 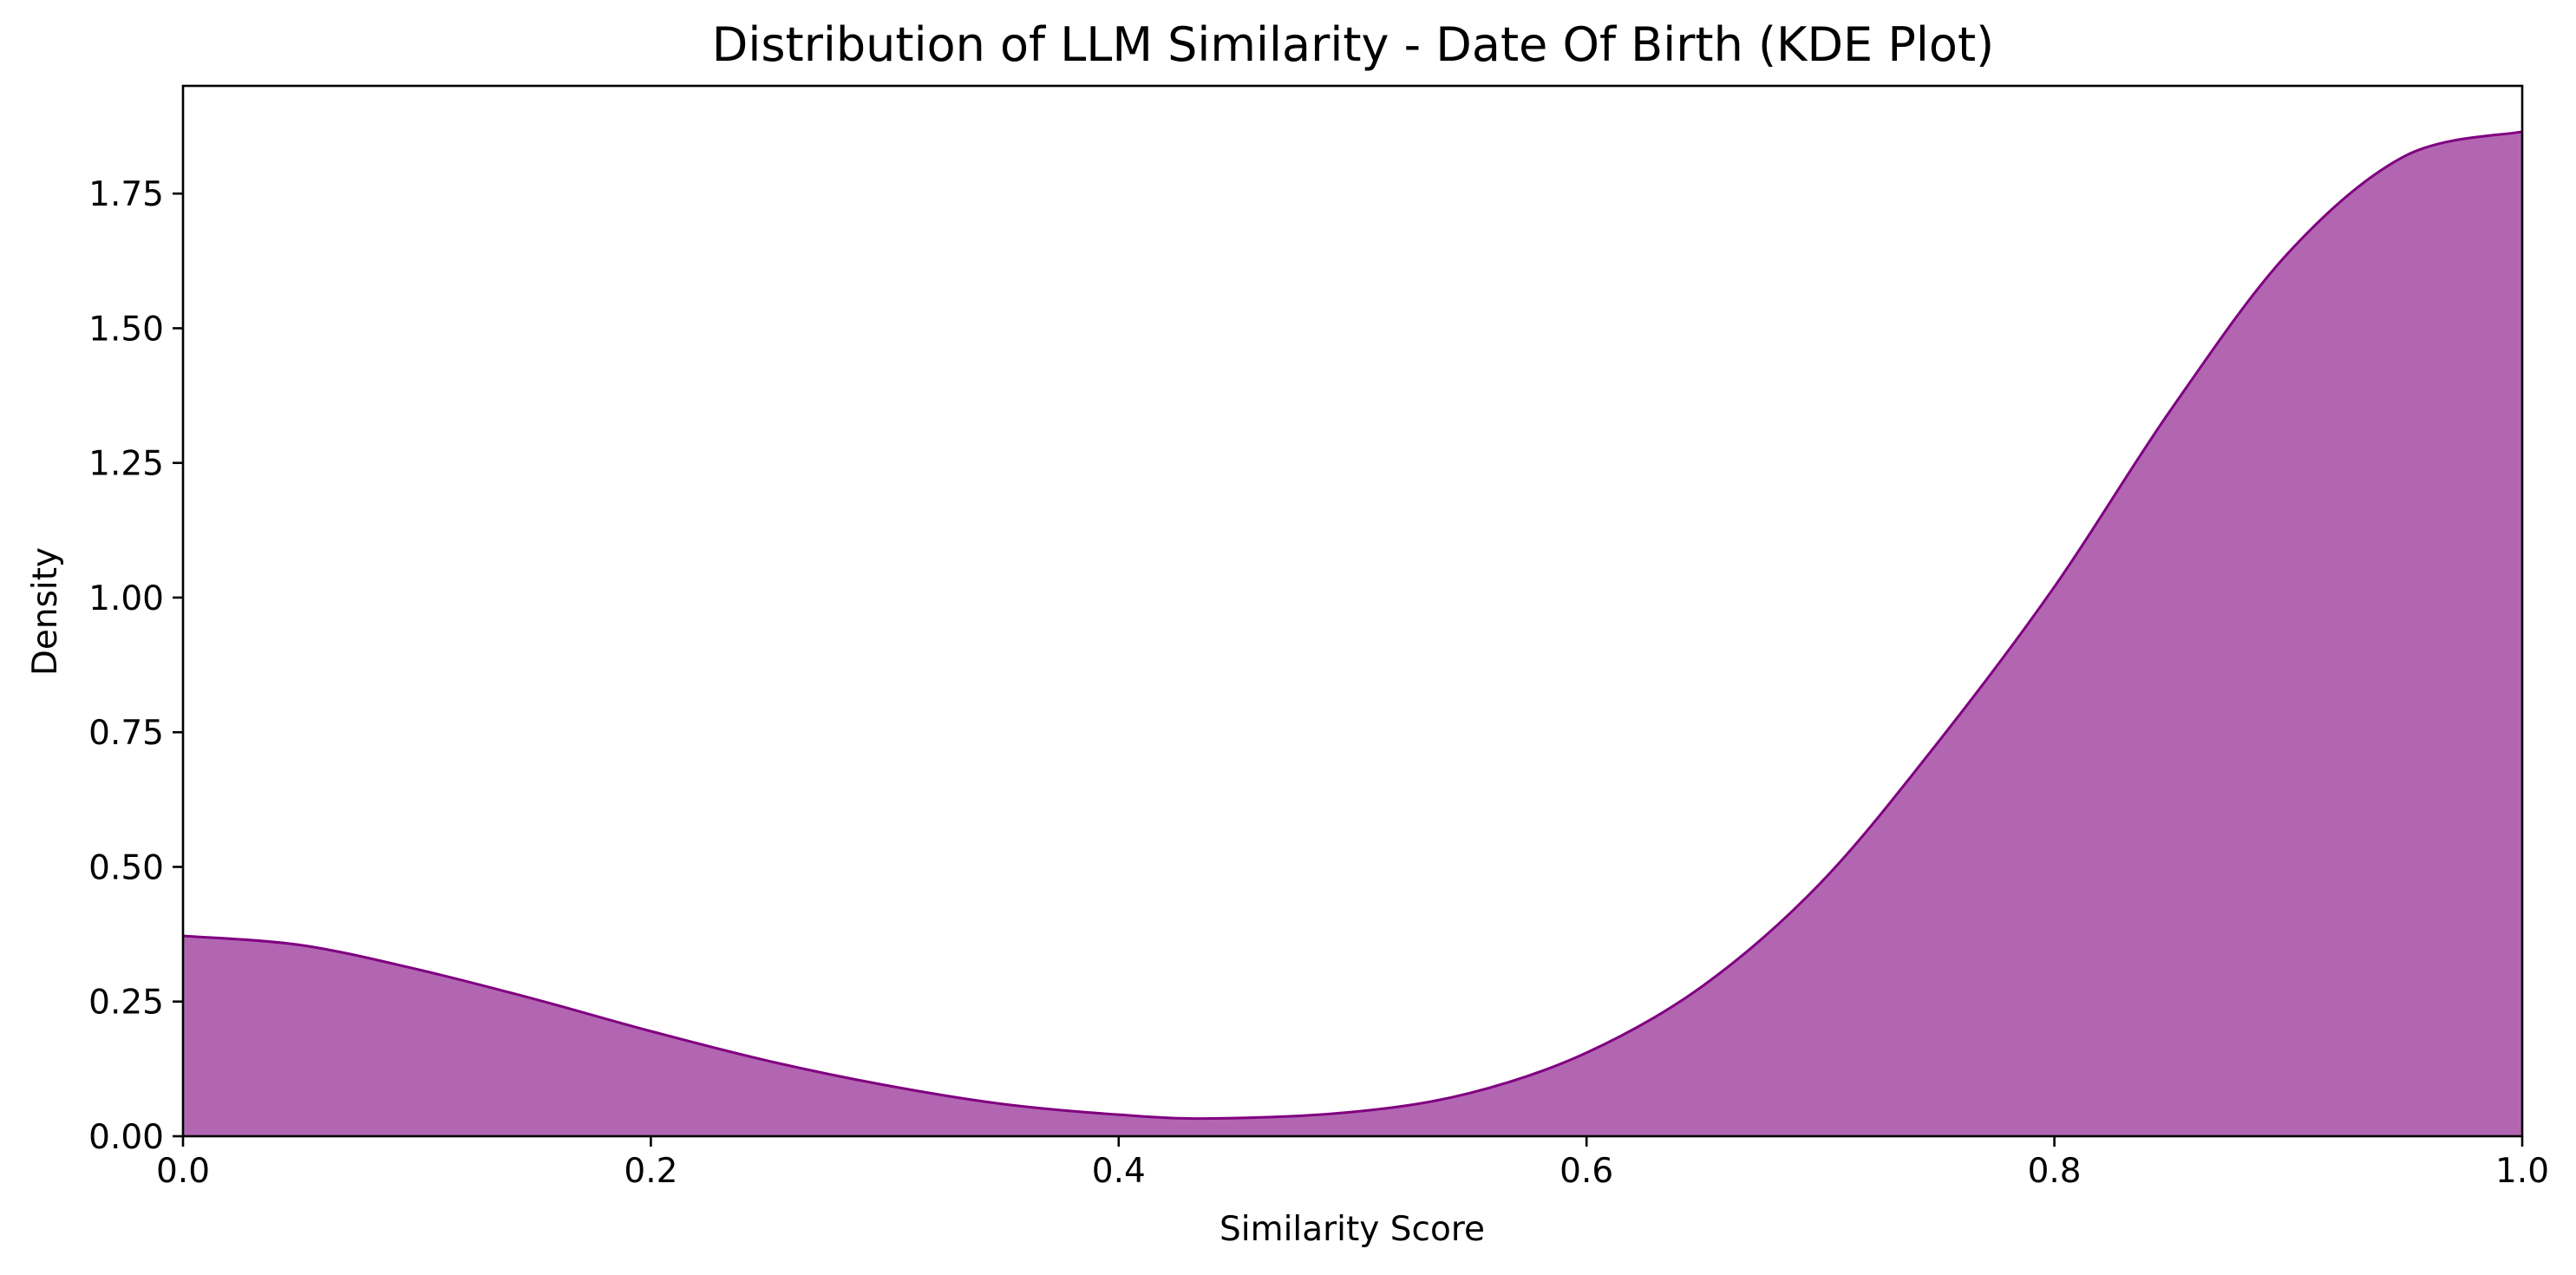 I want to click on y-tick-label: 0.75, so click(x=126, y=733).